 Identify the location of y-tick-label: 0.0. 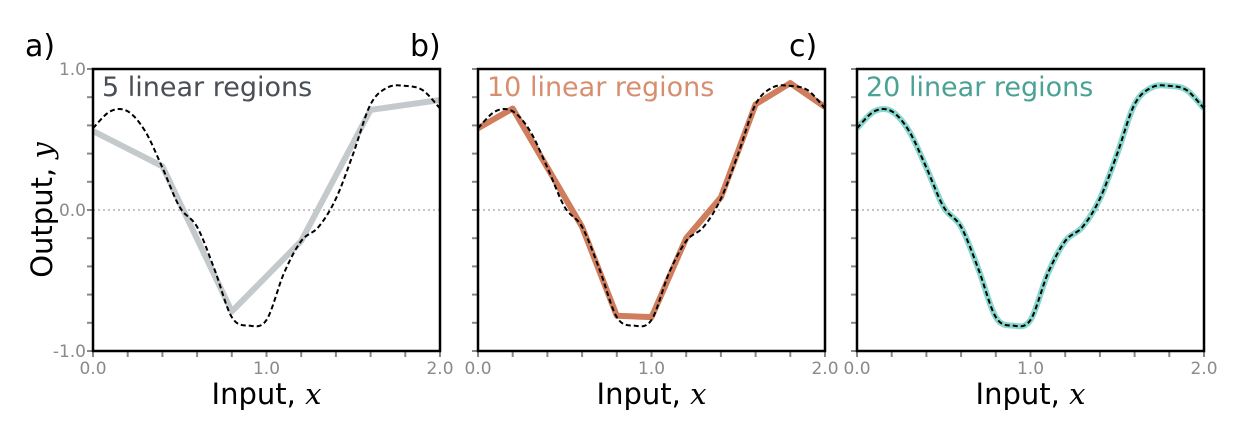
(72, 211).